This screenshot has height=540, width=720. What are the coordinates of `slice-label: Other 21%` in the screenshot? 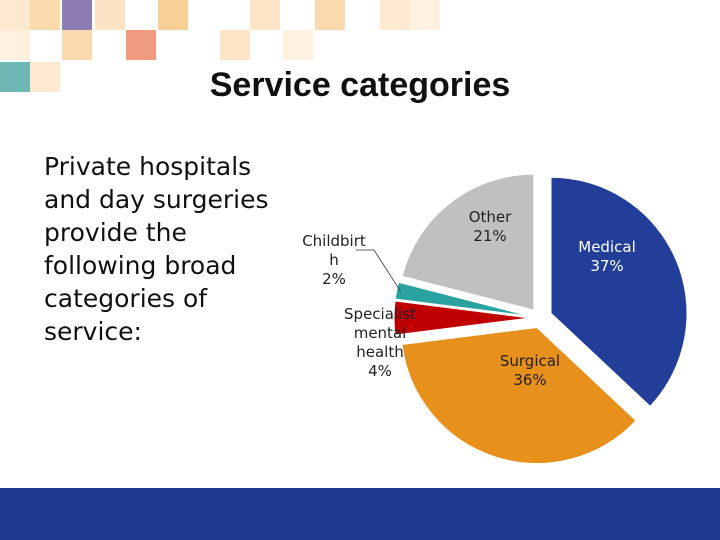 It's located at (490, 227).